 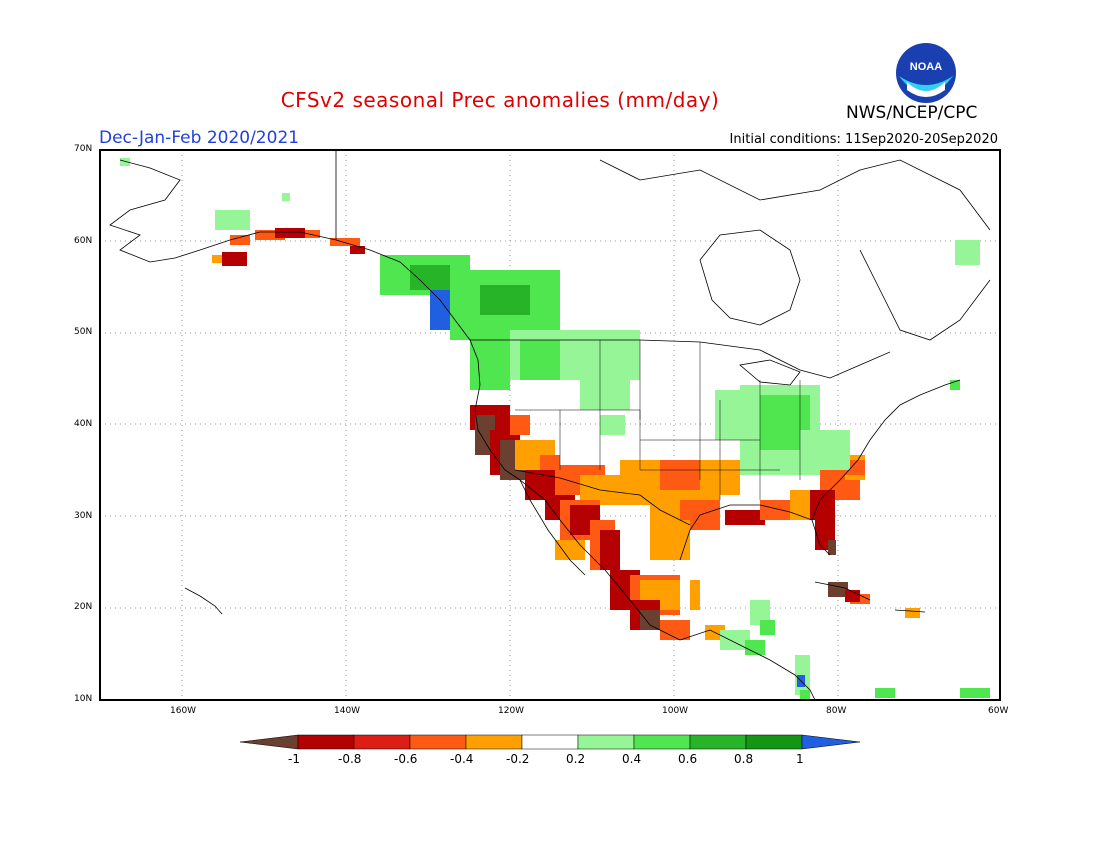 What do you see at coordinates (926, 67) in the screenshot?
I see `logo-text: NOAA` at bounding box center [926, 67].